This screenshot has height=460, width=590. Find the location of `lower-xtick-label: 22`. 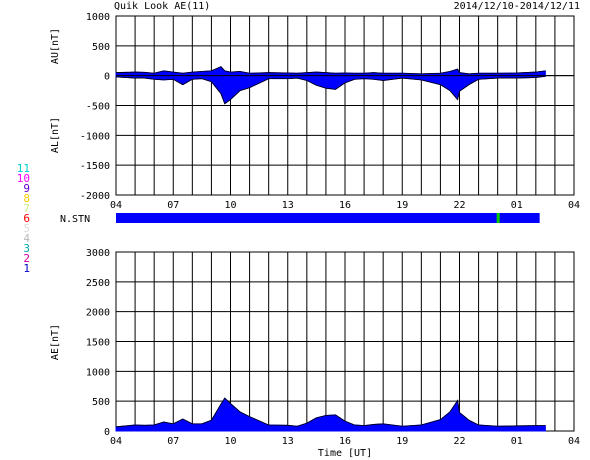

lower-xtick-label: 22 is located at coordinates (459, 441).